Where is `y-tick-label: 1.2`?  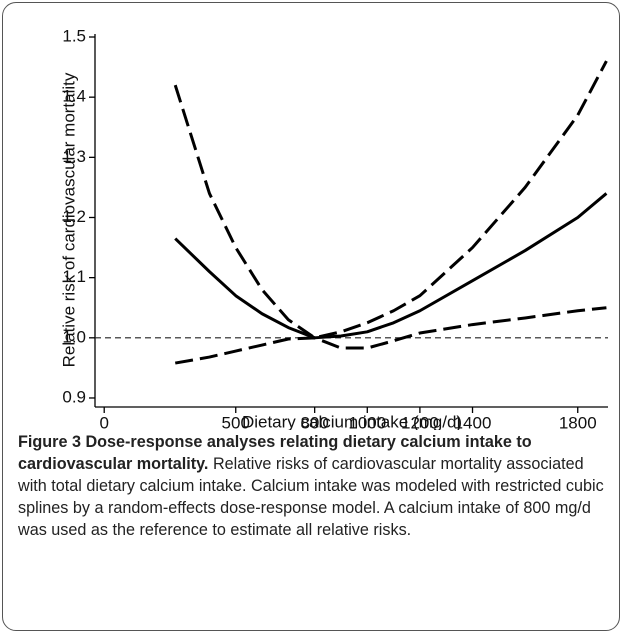
y-tick-label: 1.2 is located at coordinates (74, 216).